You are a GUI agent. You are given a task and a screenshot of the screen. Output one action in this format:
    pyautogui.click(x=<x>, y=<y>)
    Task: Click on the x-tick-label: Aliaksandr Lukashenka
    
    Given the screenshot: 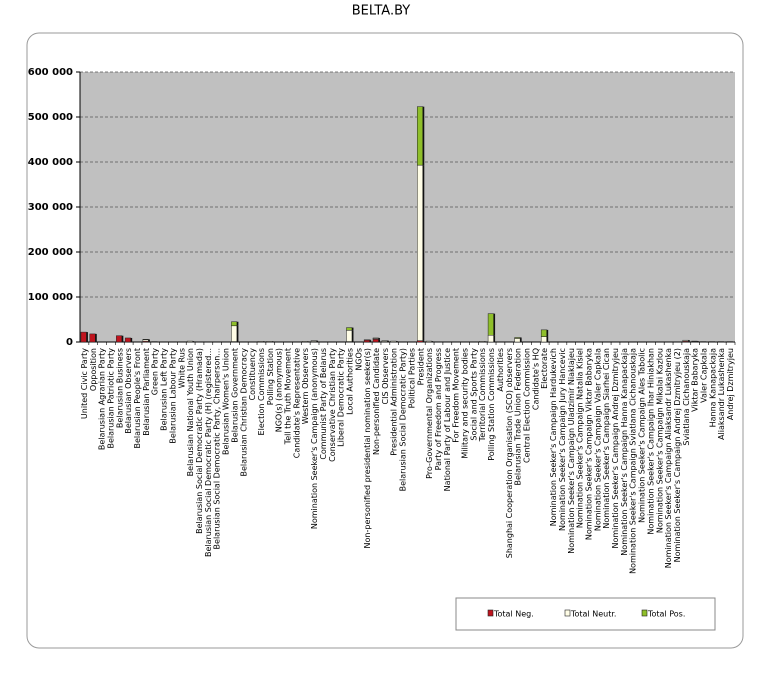 What is the action you would take?
    pyautogui.click(x=721, y=394)
    